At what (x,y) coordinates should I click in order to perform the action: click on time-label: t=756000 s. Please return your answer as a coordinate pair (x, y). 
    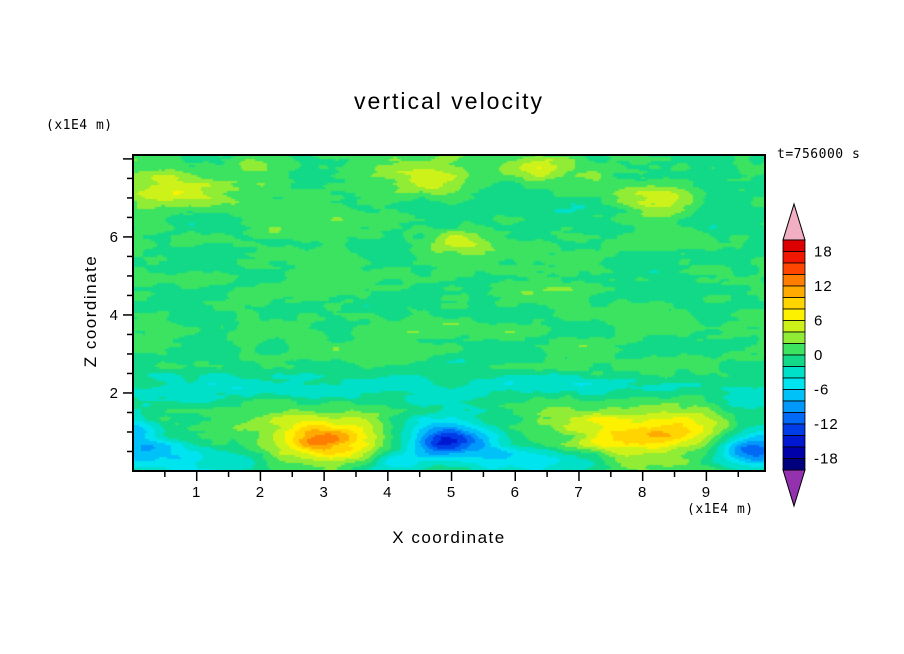
    Looking at the image, I should click on (819, 154).